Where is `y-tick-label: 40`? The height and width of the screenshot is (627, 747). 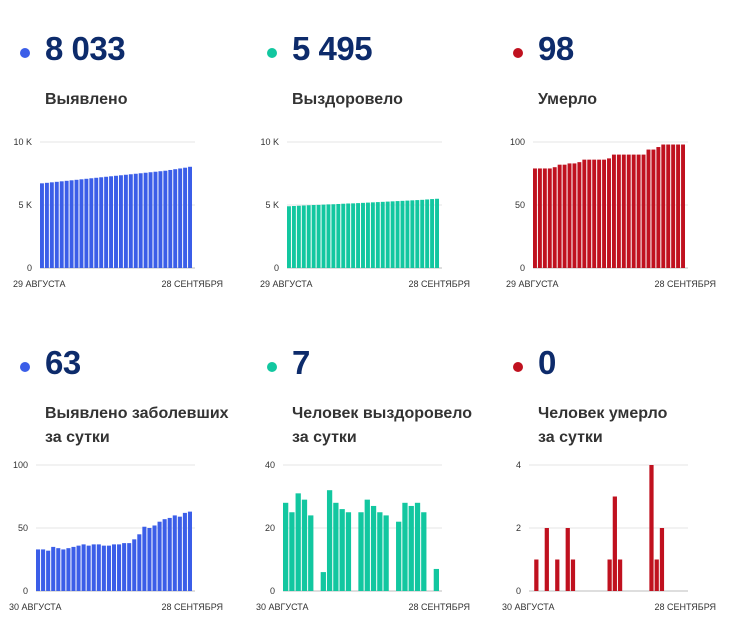
y-tick-label: 40 is located at coordinates (270, 465).